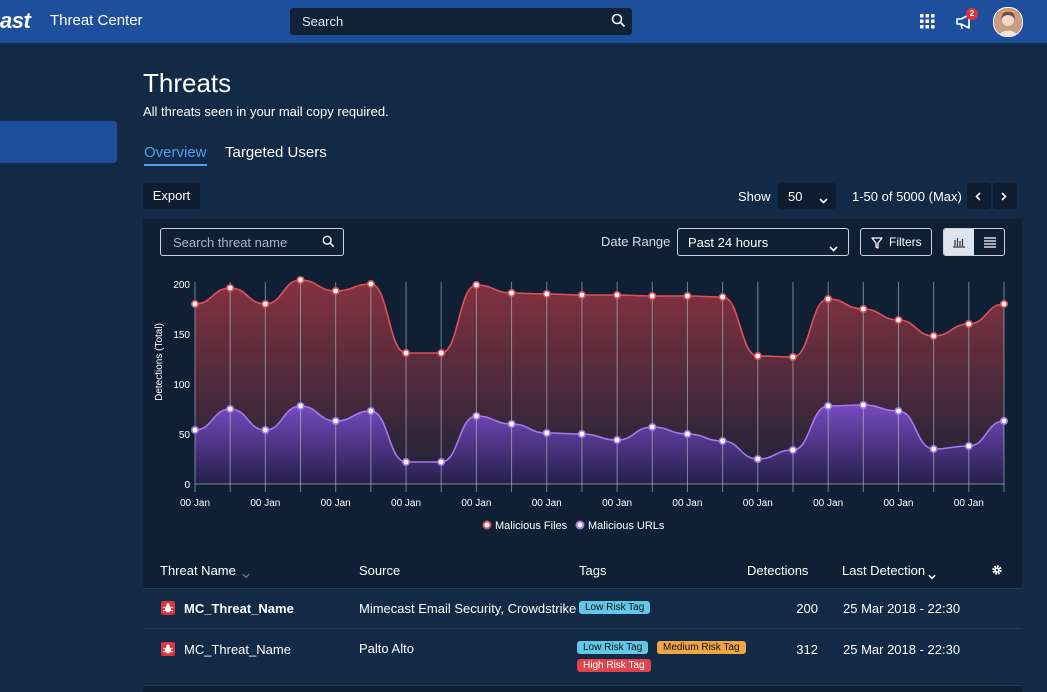  Describe the element at coordinates (159, 362) in the screenshot. I see `y-axis-label: Detections (Total)` at that location.